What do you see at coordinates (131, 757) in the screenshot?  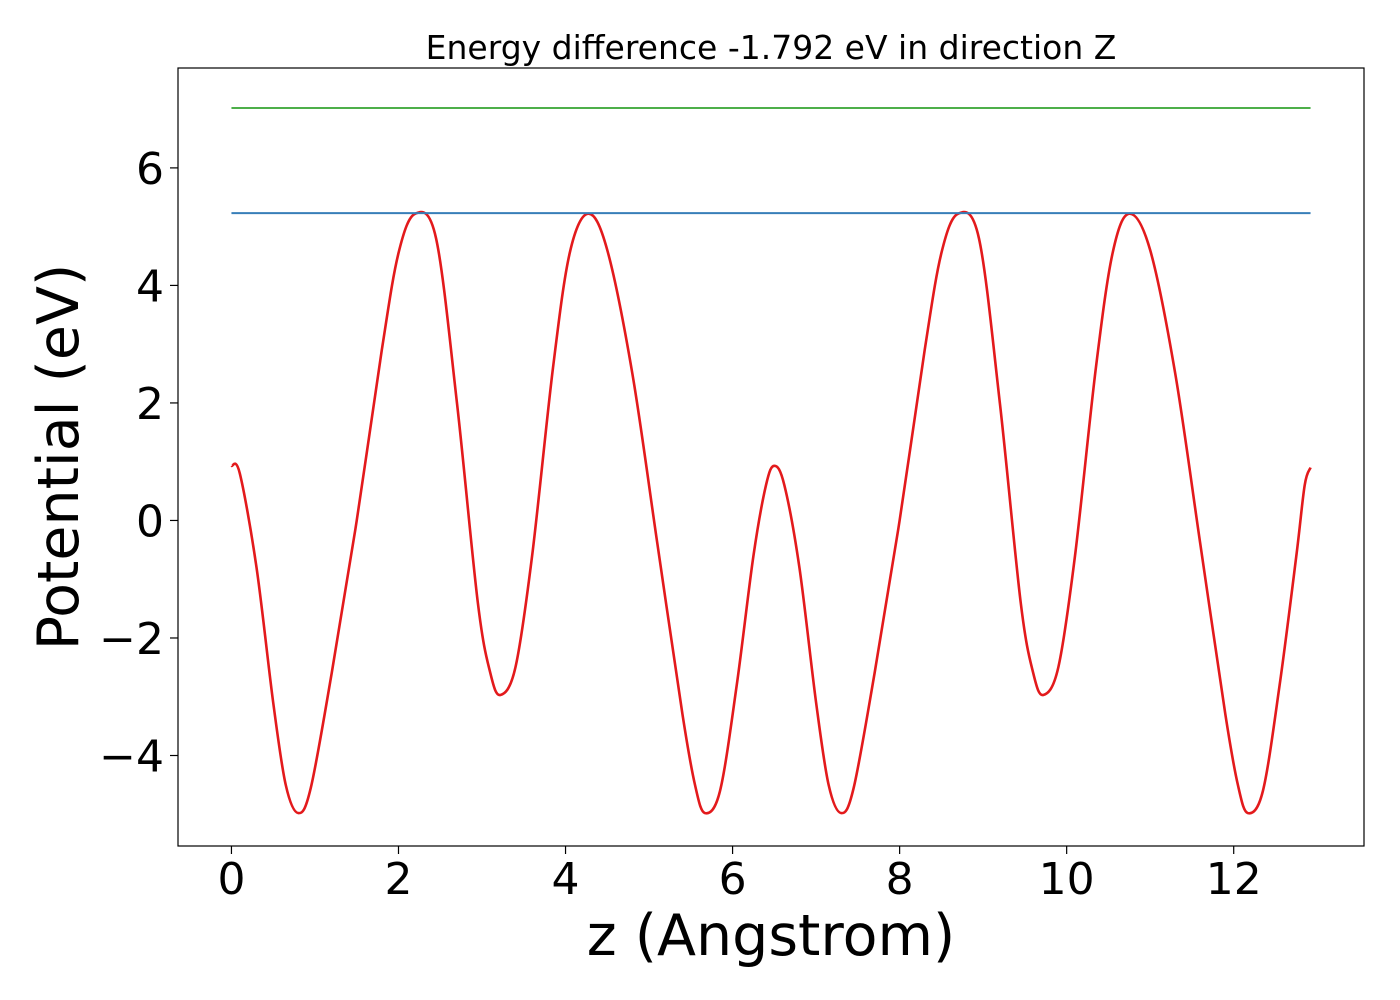 I see `y-tick-label: −4` at bounding box center [131, 757].